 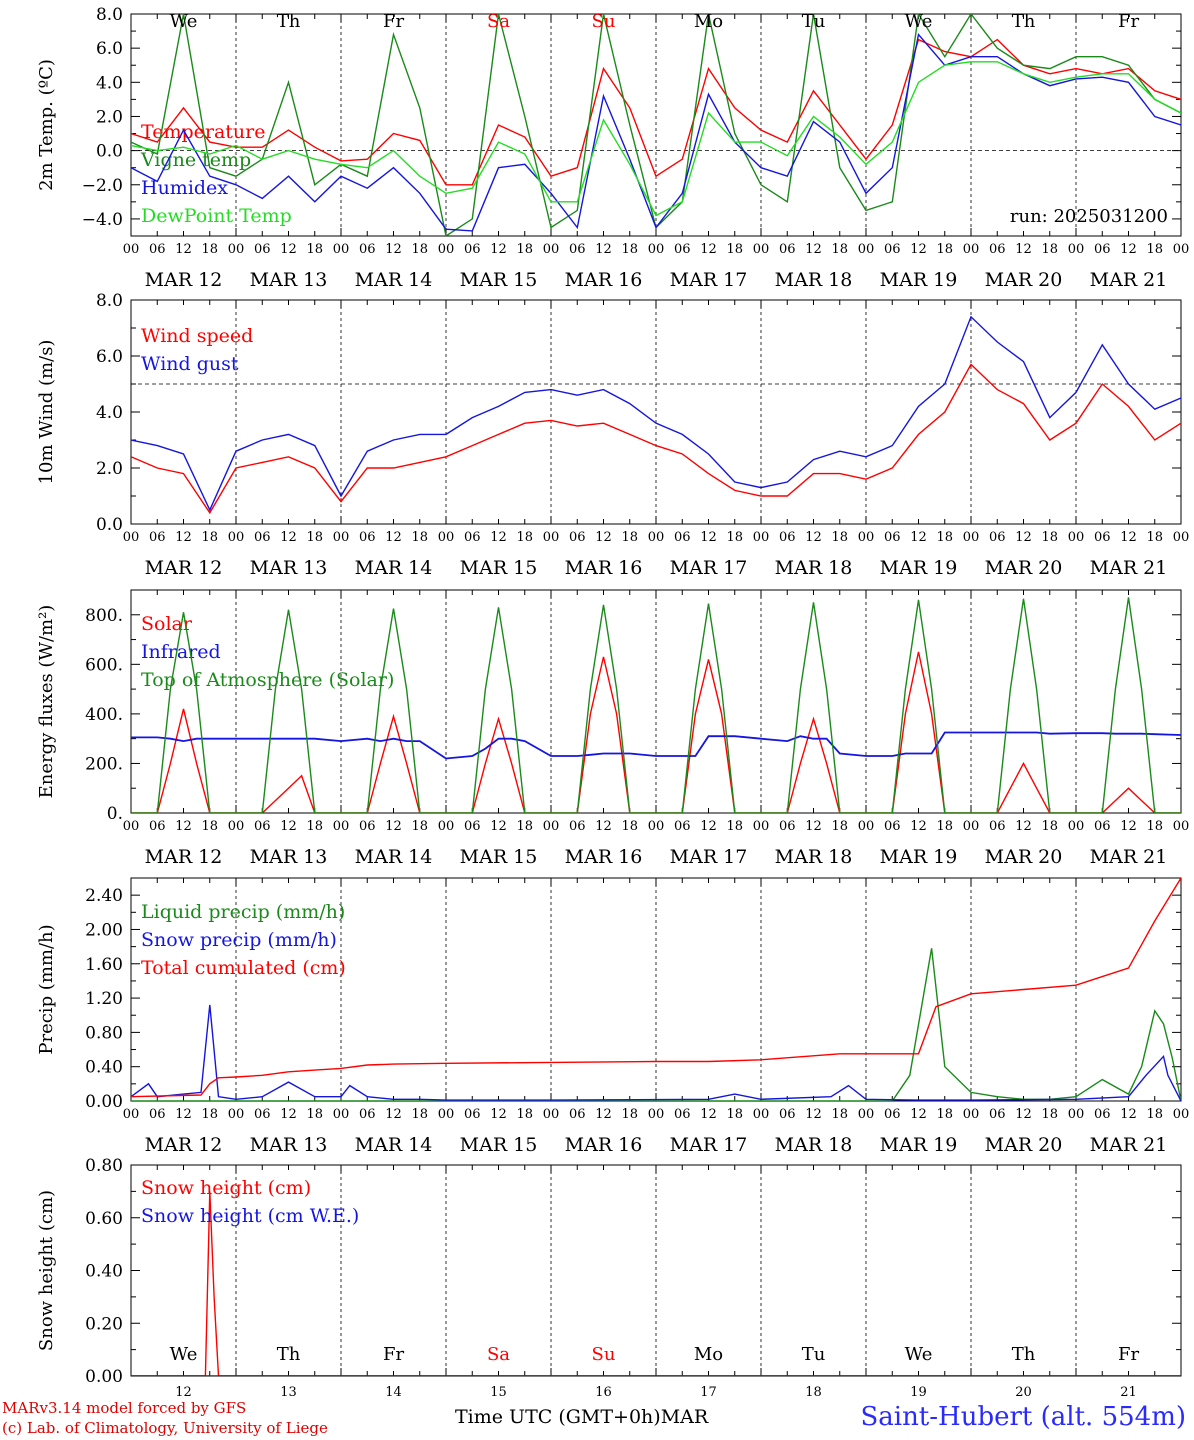 What do you see at coordinates (181, 652) in the screenshot?
I see `energy-legend-2: Infrared` at bounding box center [181, 652].